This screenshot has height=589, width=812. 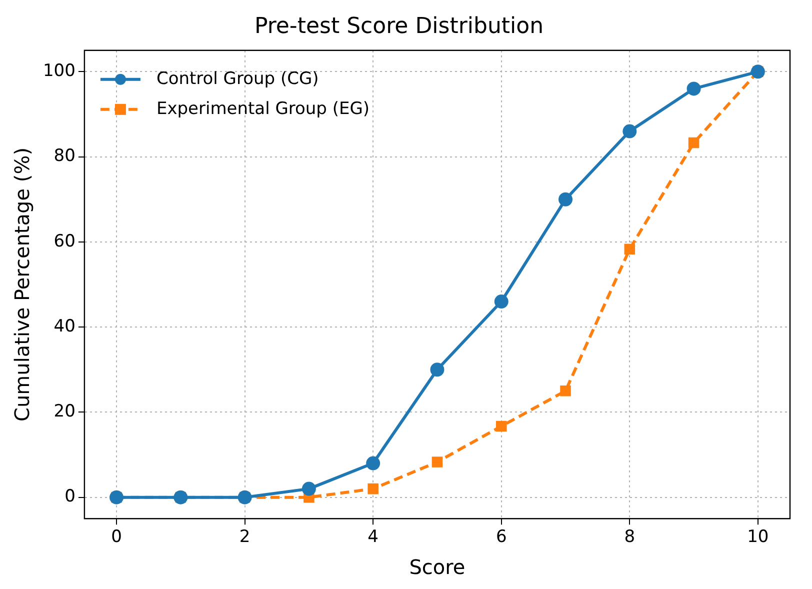 What do you see at coordinates (65, 241) in the screenshot?
I see `y-tick-label: 60` at bounding box center [65, 241].